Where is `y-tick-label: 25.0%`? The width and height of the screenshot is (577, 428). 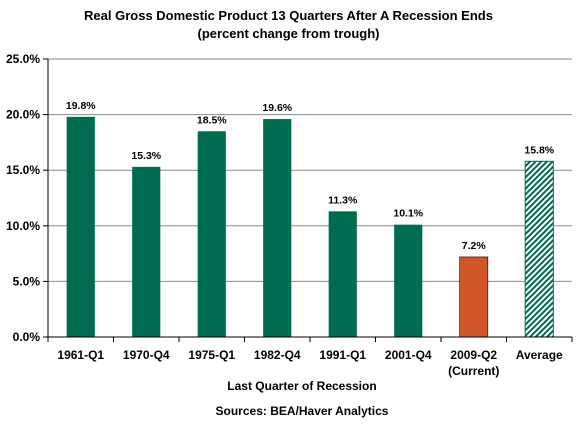
y-tick-label: 25.0% is located at coordinates (23, 59).